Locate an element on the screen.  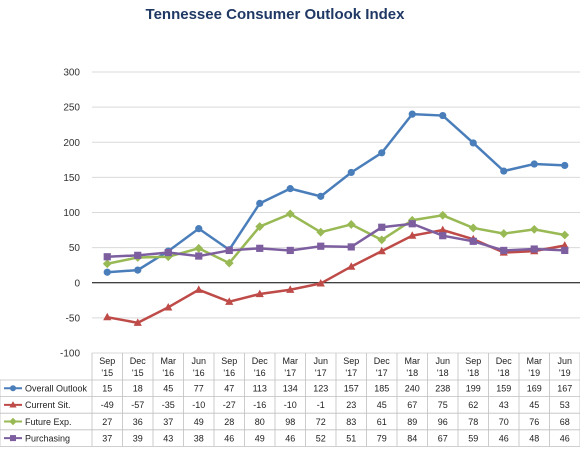
y-tick-label: -50 is located at coordinates (73, 318).